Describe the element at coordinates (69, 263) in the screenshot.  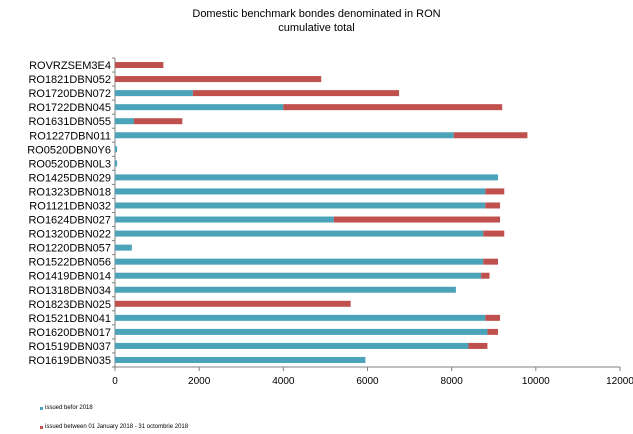
I see `y-tick-label: RO1522DBN056` at that location.